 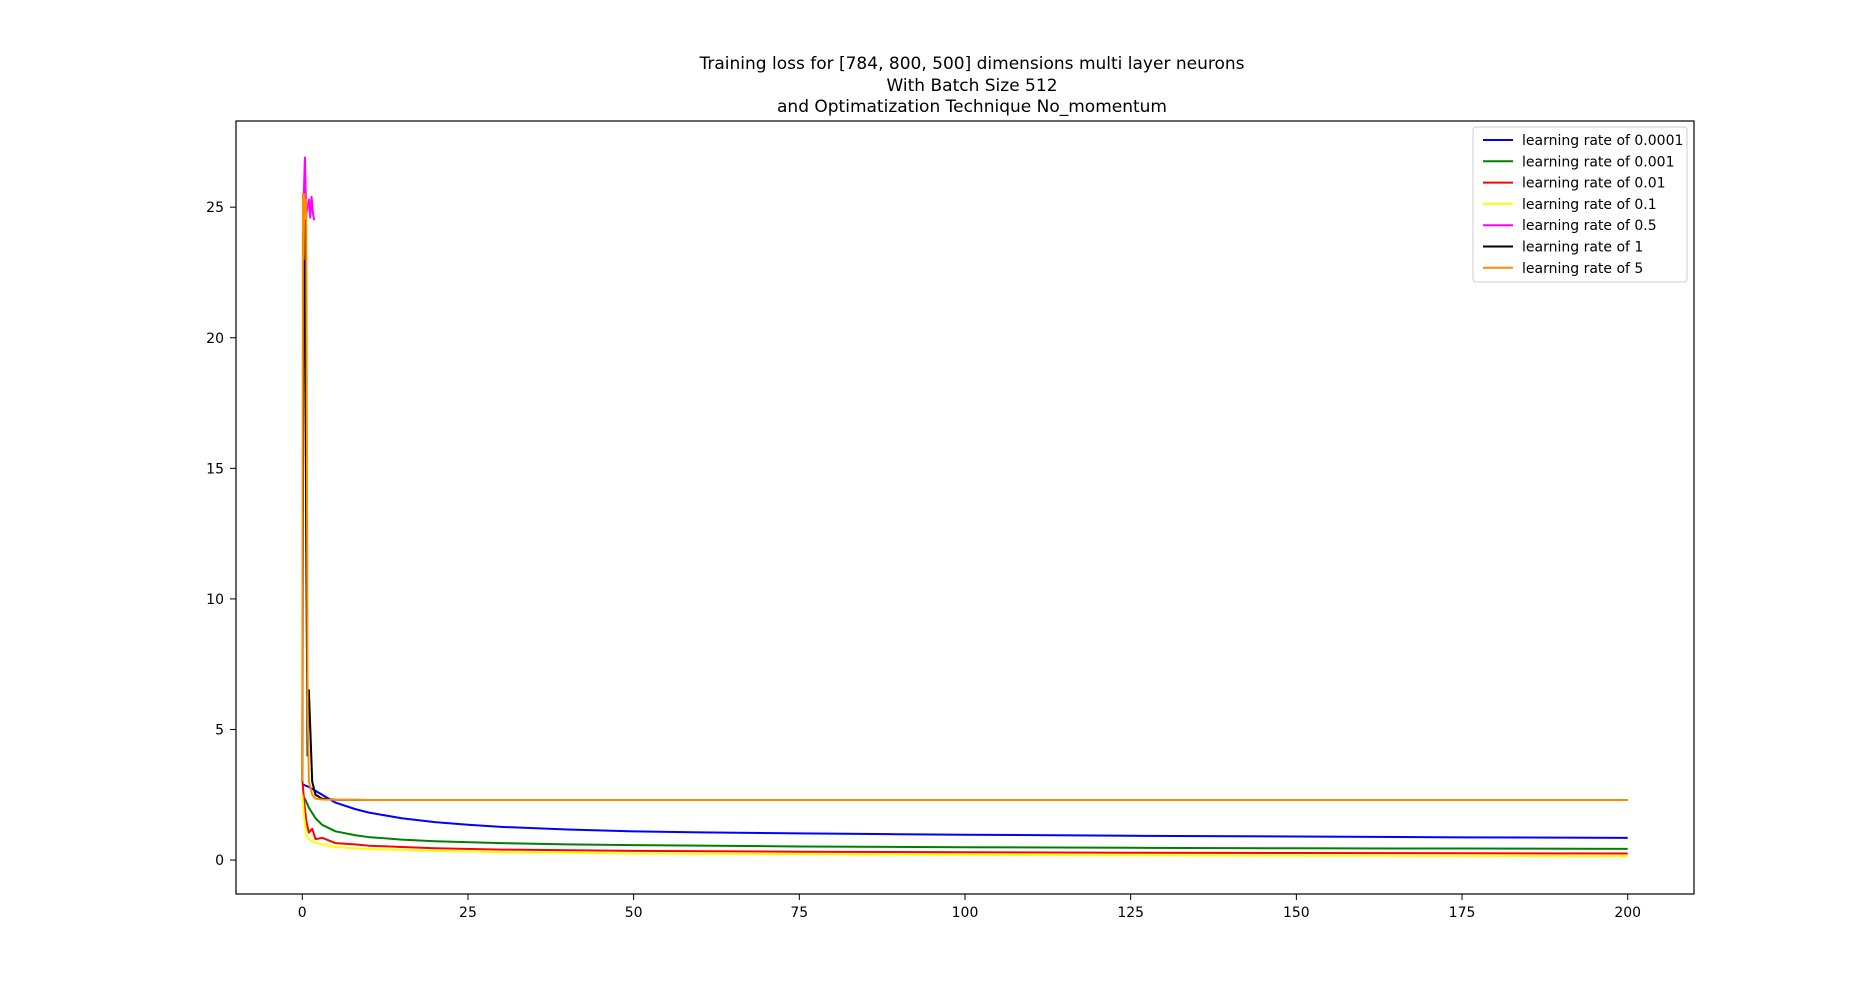 I want to click on x-axis-ticks: 0 25 50 75 100 125 150 175 200, so click(x=969, y=907).